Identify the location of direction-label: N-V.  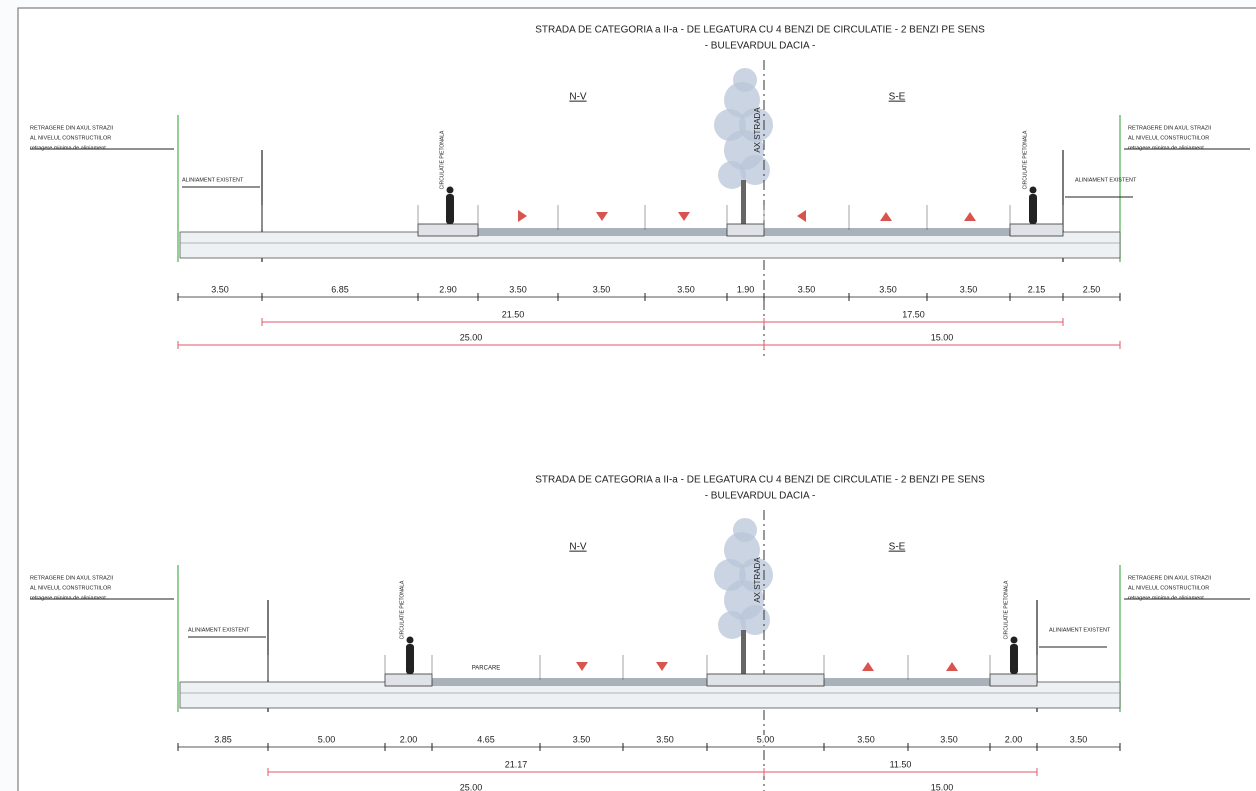
(578, 547).